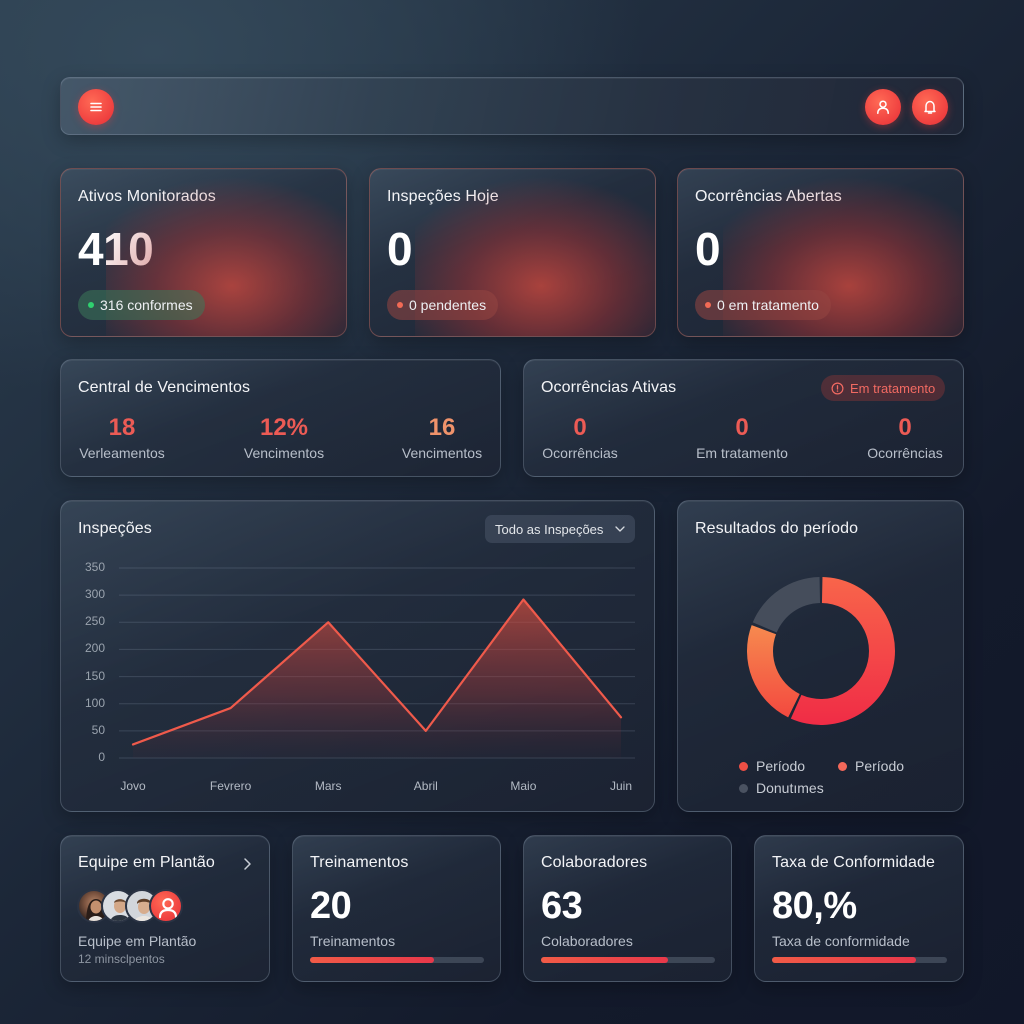 The image size is (1024, 1024). I want to click on x-tick-label: Abril, so click(425, 786).